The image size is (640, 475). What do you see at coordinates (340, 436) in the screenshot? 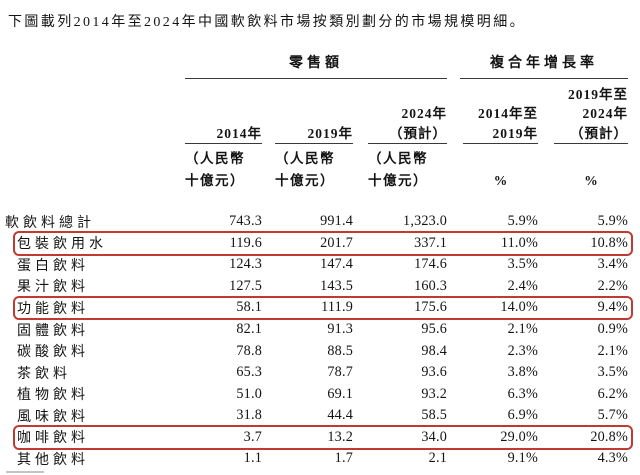
I see `row-value: 13.2` at bounding box center [340, 436].